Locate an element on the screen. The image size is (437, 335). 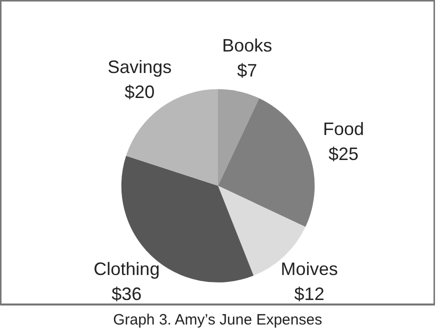
slice-label: Food is located at coordinates (343, 128).